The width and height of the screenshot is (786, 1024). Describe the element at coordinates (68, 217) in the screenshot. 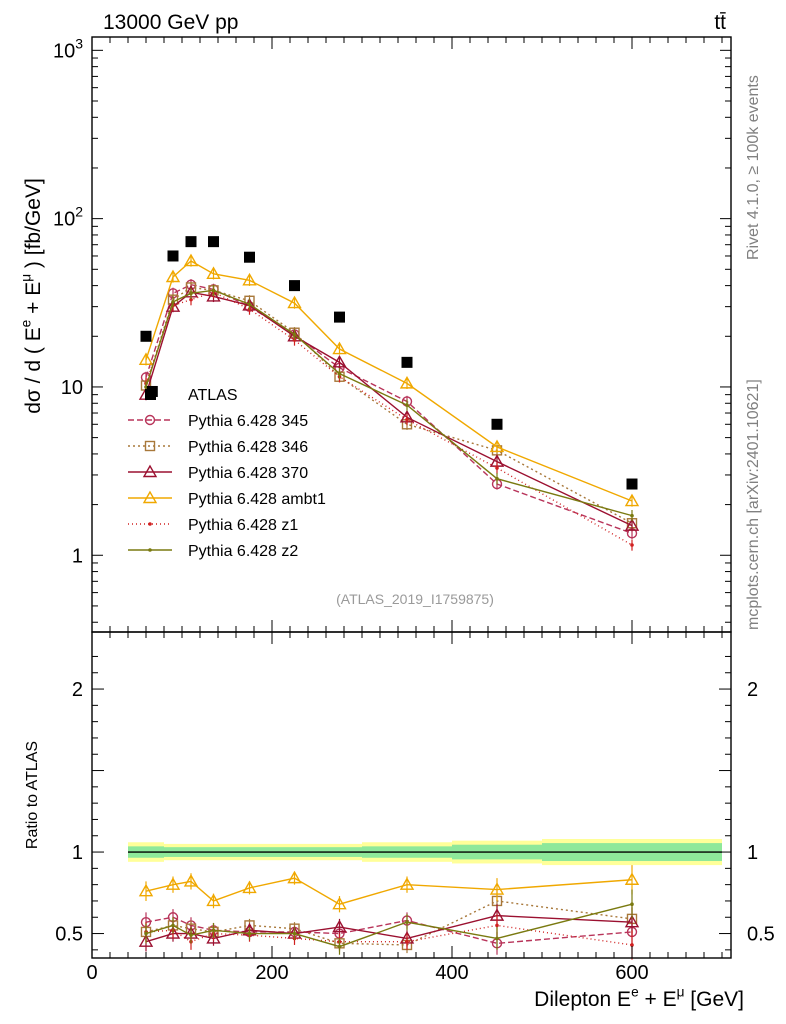

I see `y-tick-label: 10²` at that location.